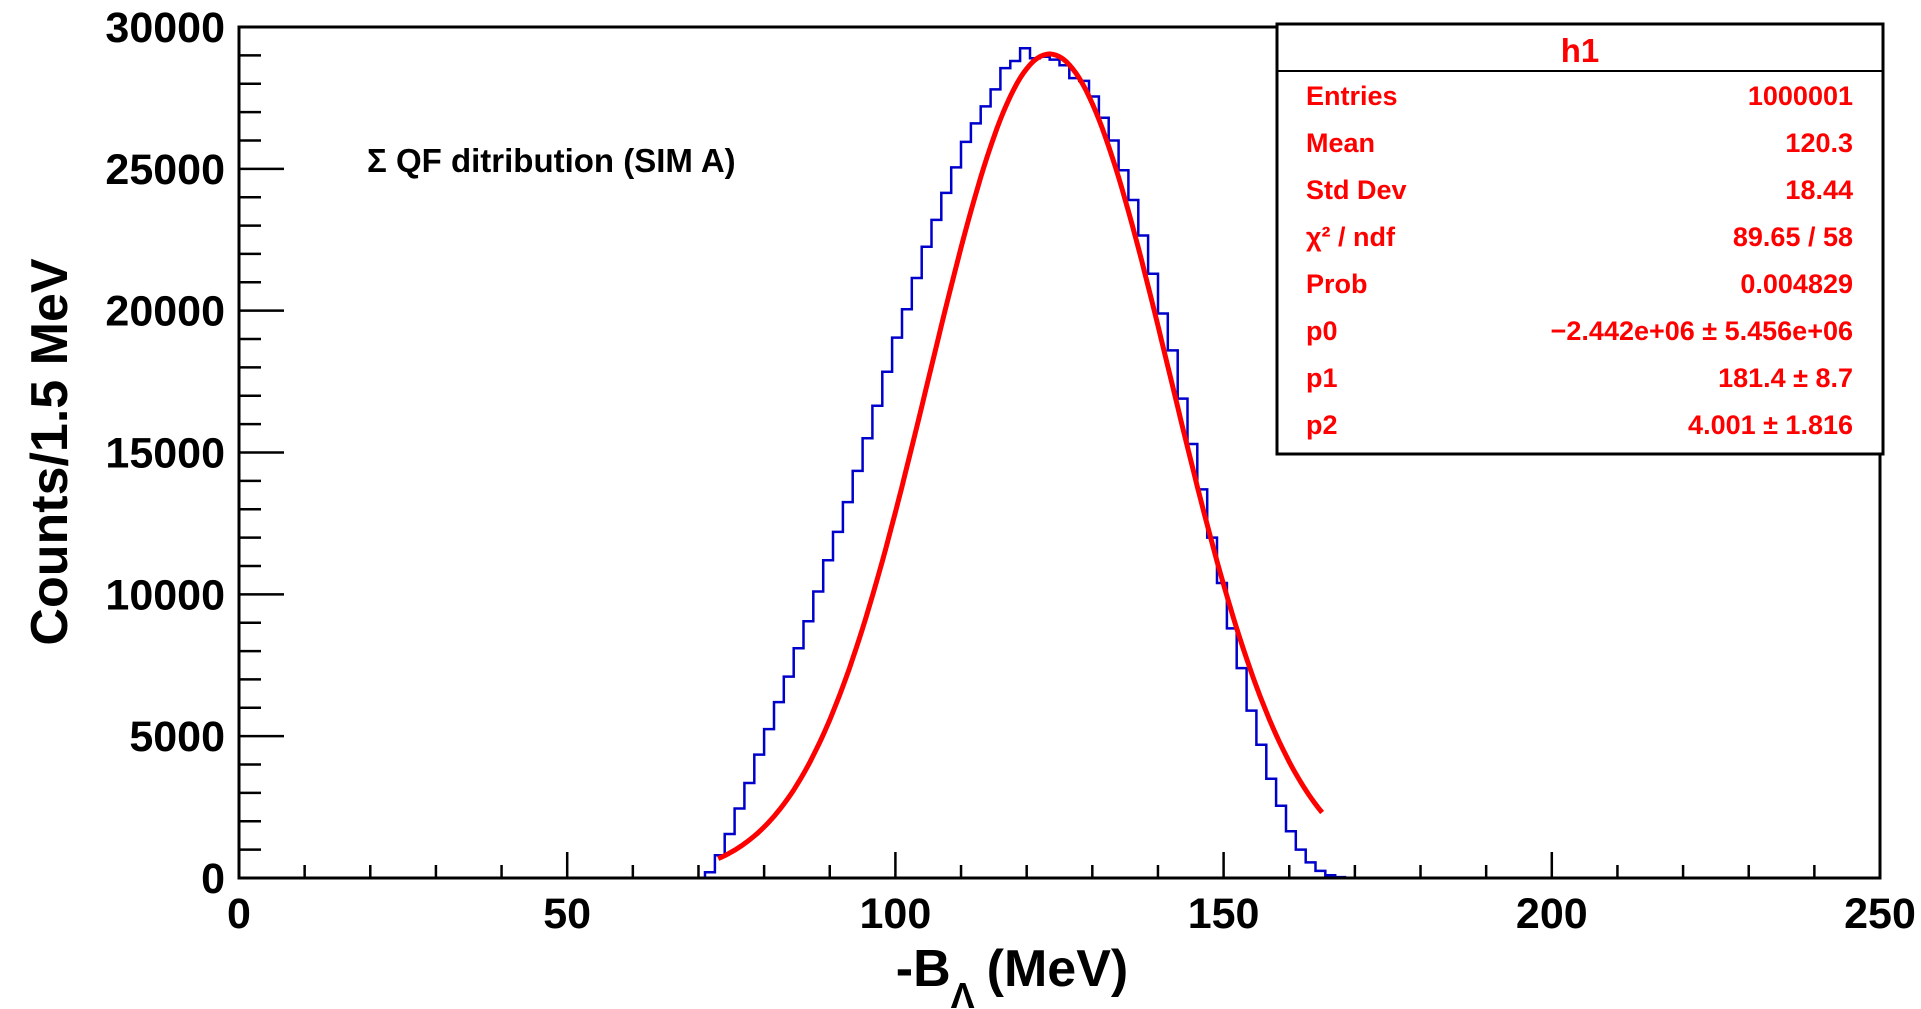 This screenshot has height=1009, width=1921. I want to click on y-tick-label: 5000, so click(177, 737).